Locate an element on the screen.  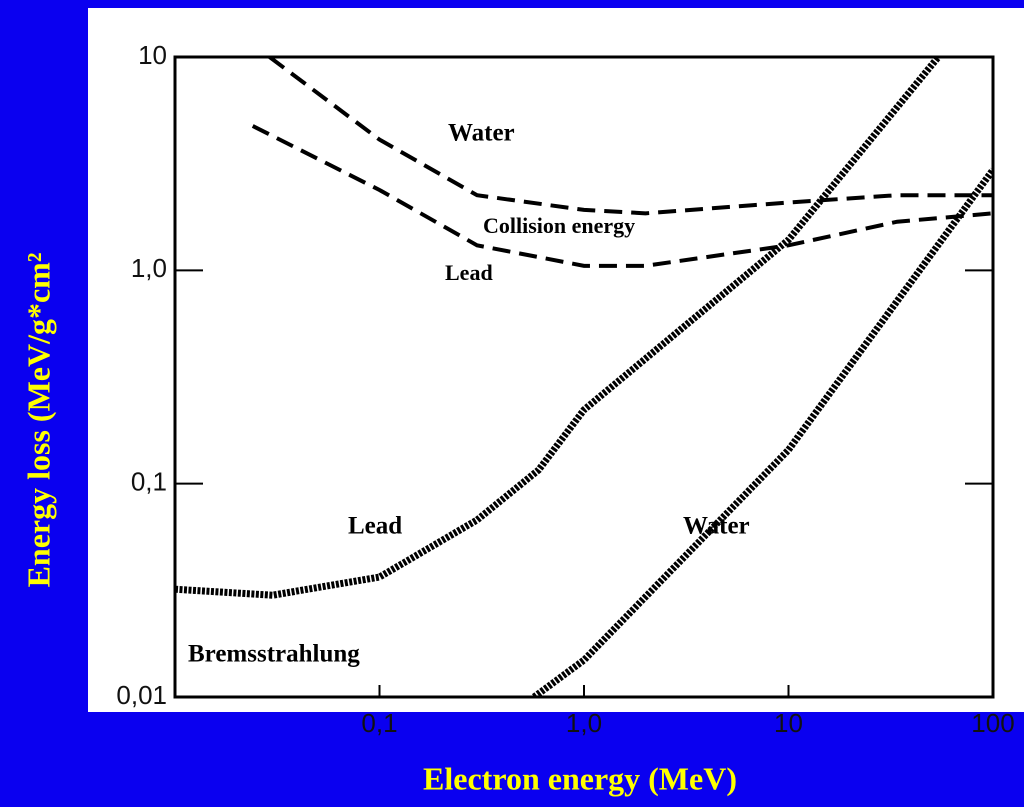
x-tick-label: 10 is located at coordinates (788, 723).